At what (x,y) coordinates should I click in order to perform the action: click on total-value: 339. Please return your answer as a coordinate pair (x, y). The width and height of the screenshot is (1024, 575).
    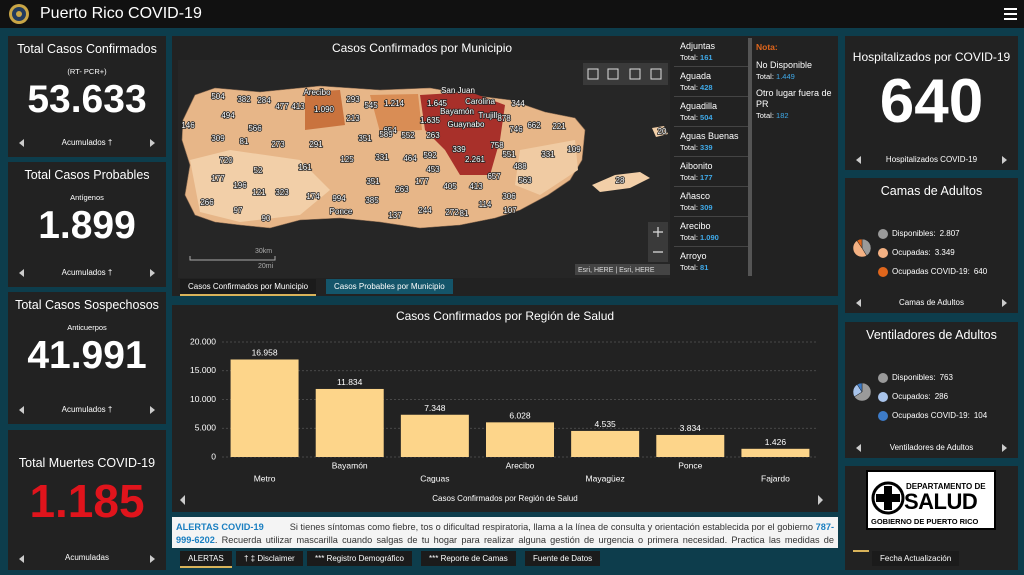
    Looking at the image, I should click on (706, 147).